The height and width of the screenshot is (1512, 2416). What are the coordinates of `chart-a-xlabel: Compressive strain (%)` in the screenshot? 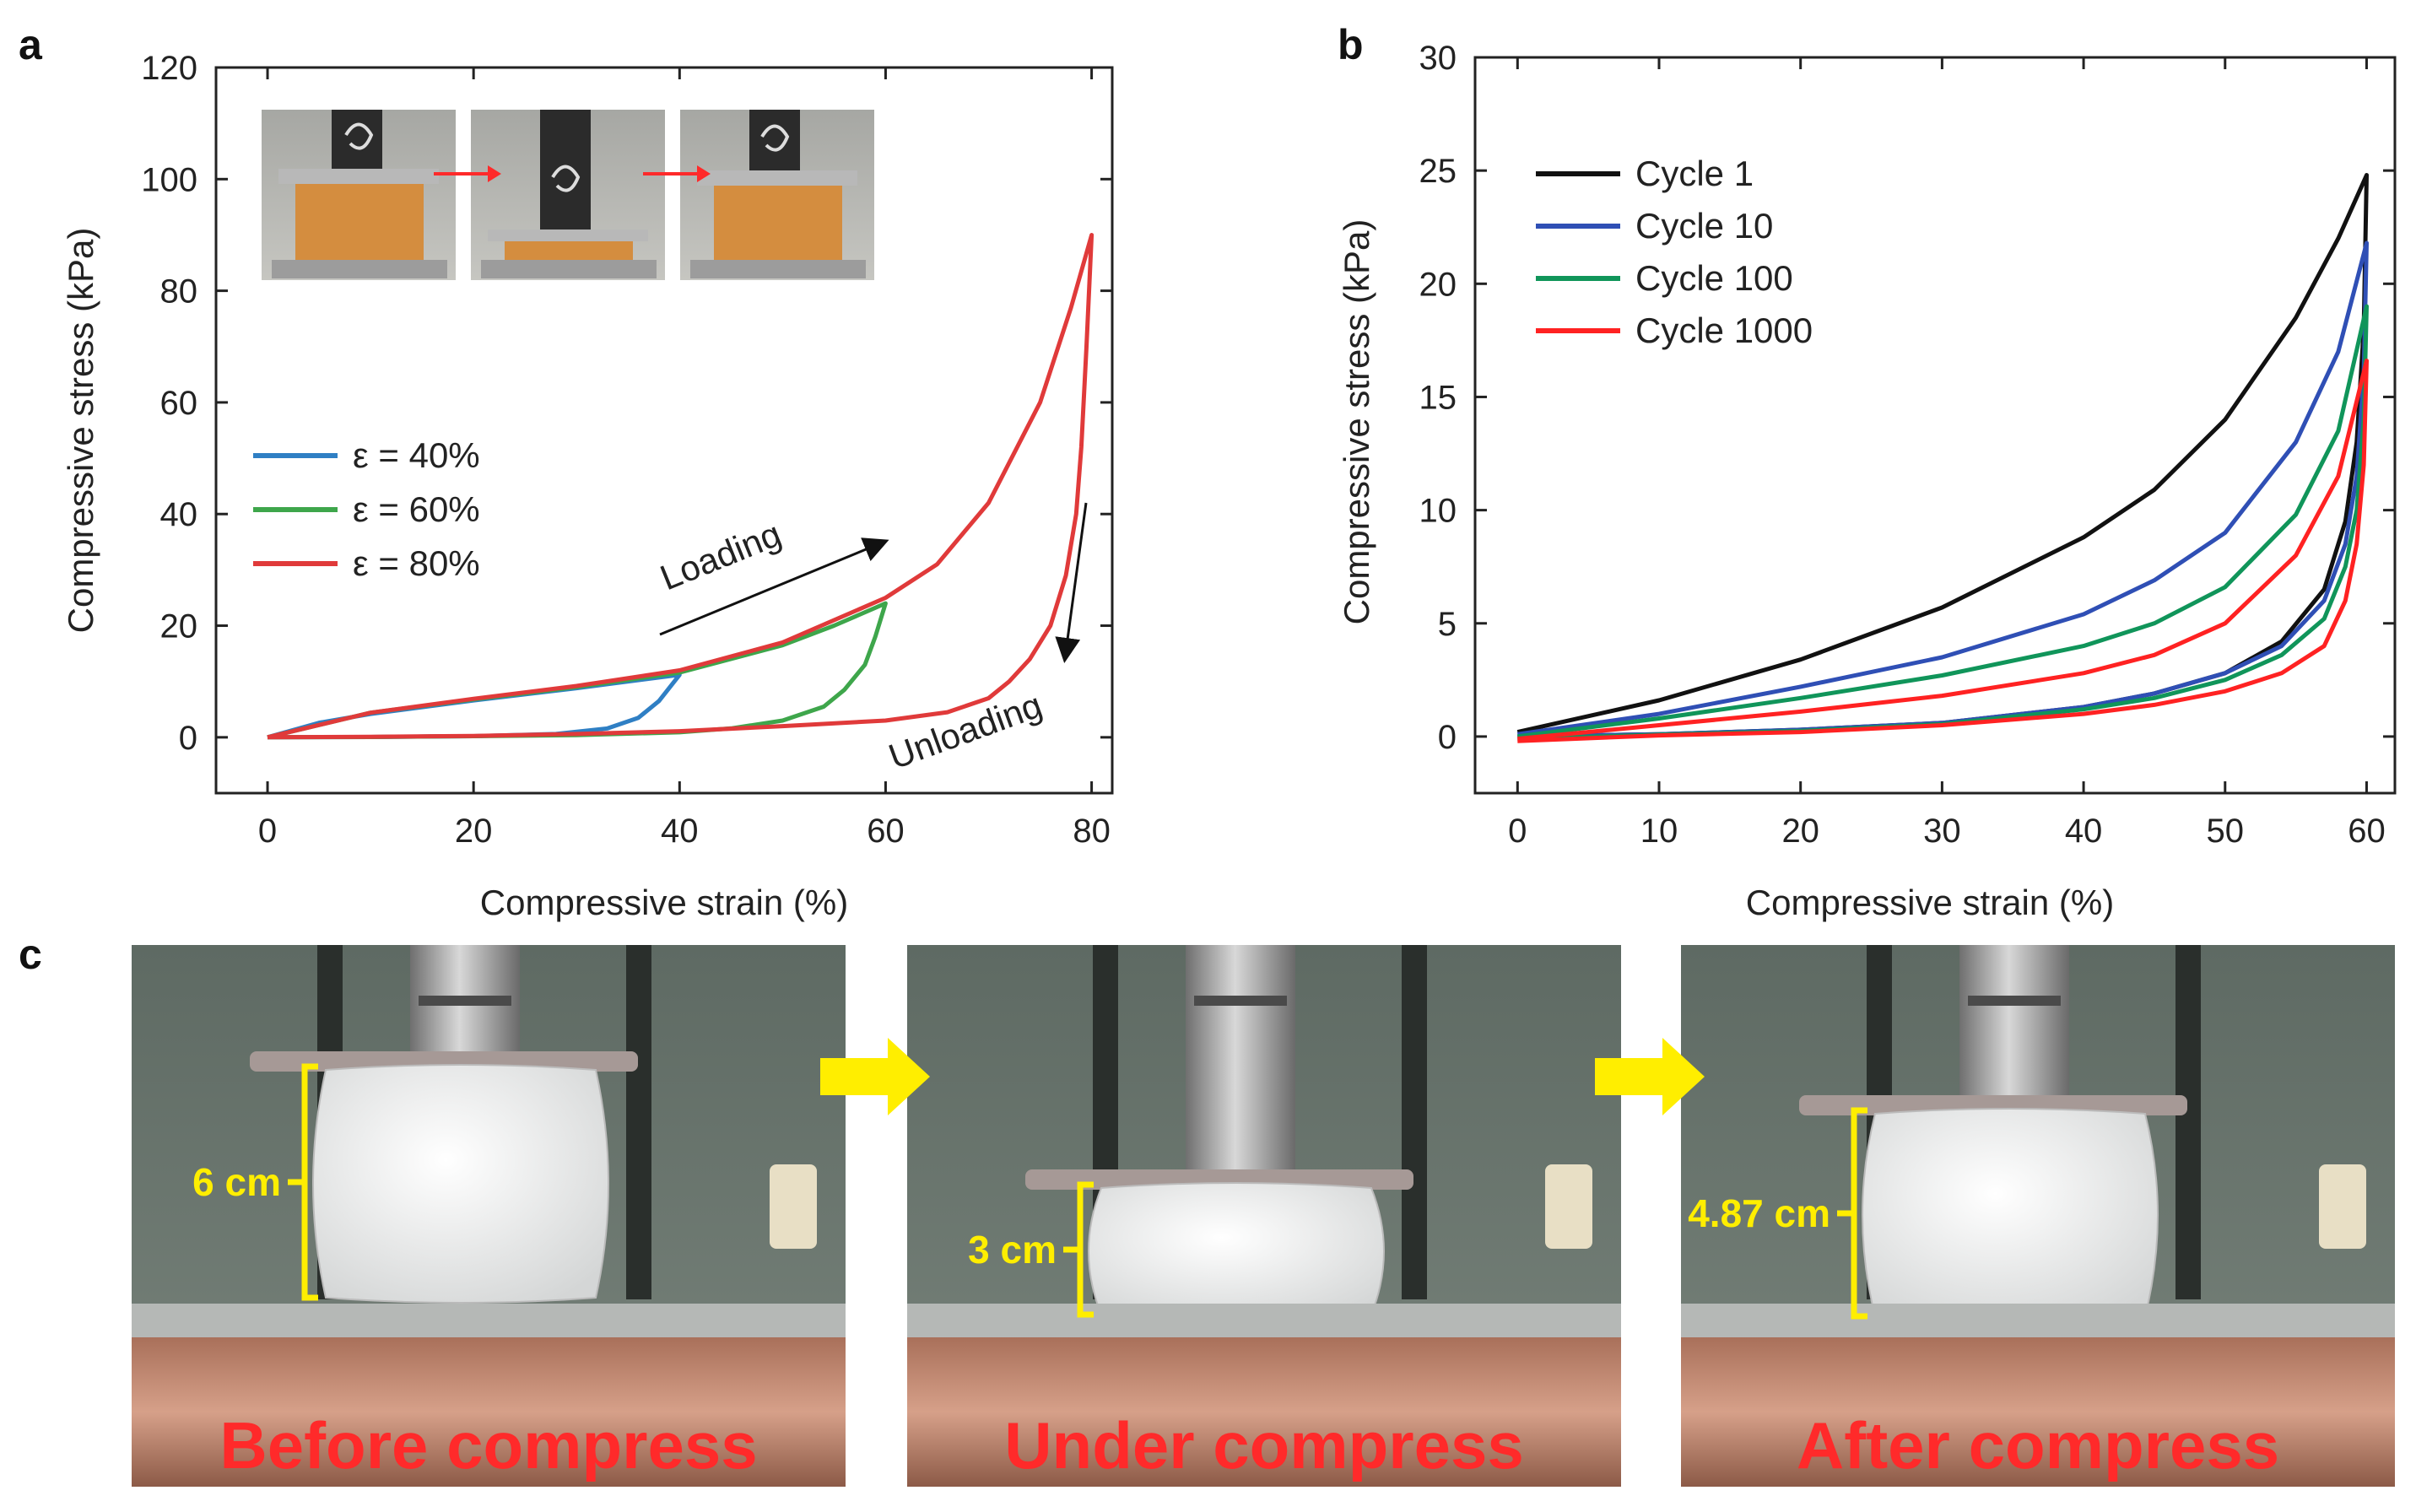 It's located at (664, 902).